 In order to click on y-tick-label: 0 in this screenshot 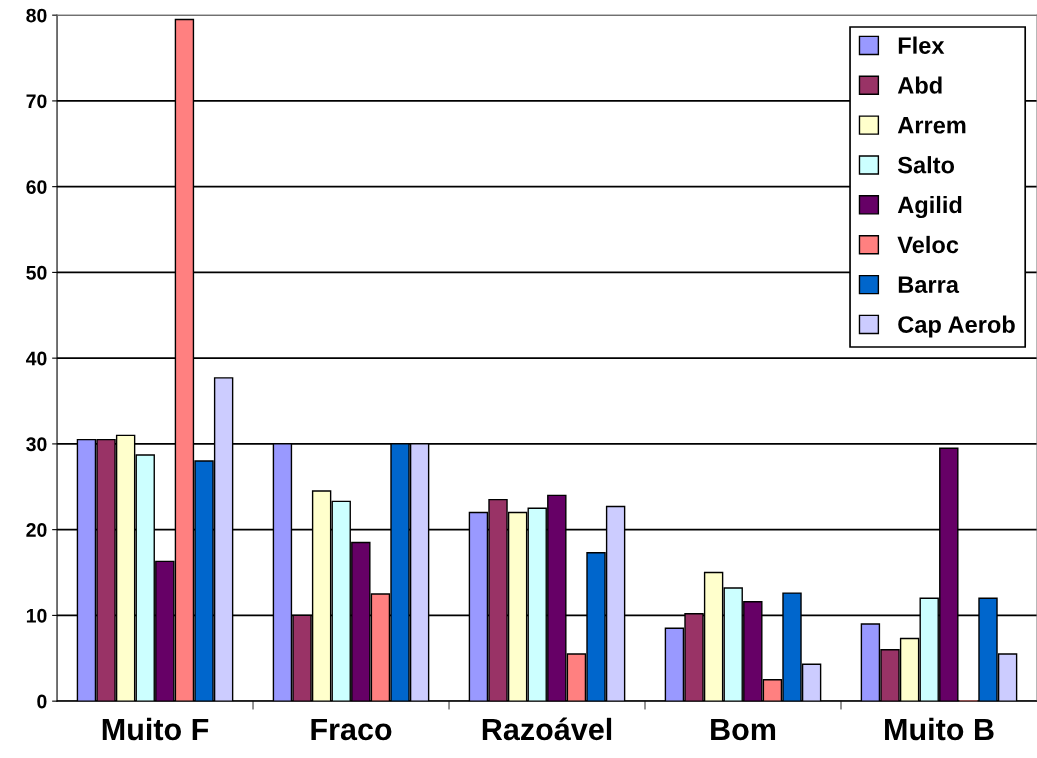, I will do `click(42, 701)`.